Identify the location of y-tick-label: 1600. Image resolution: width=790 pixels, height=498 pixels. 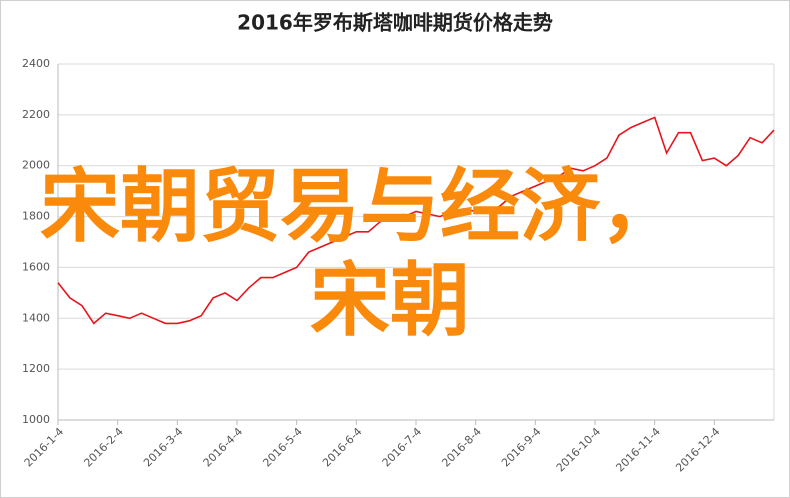
(36, 266).